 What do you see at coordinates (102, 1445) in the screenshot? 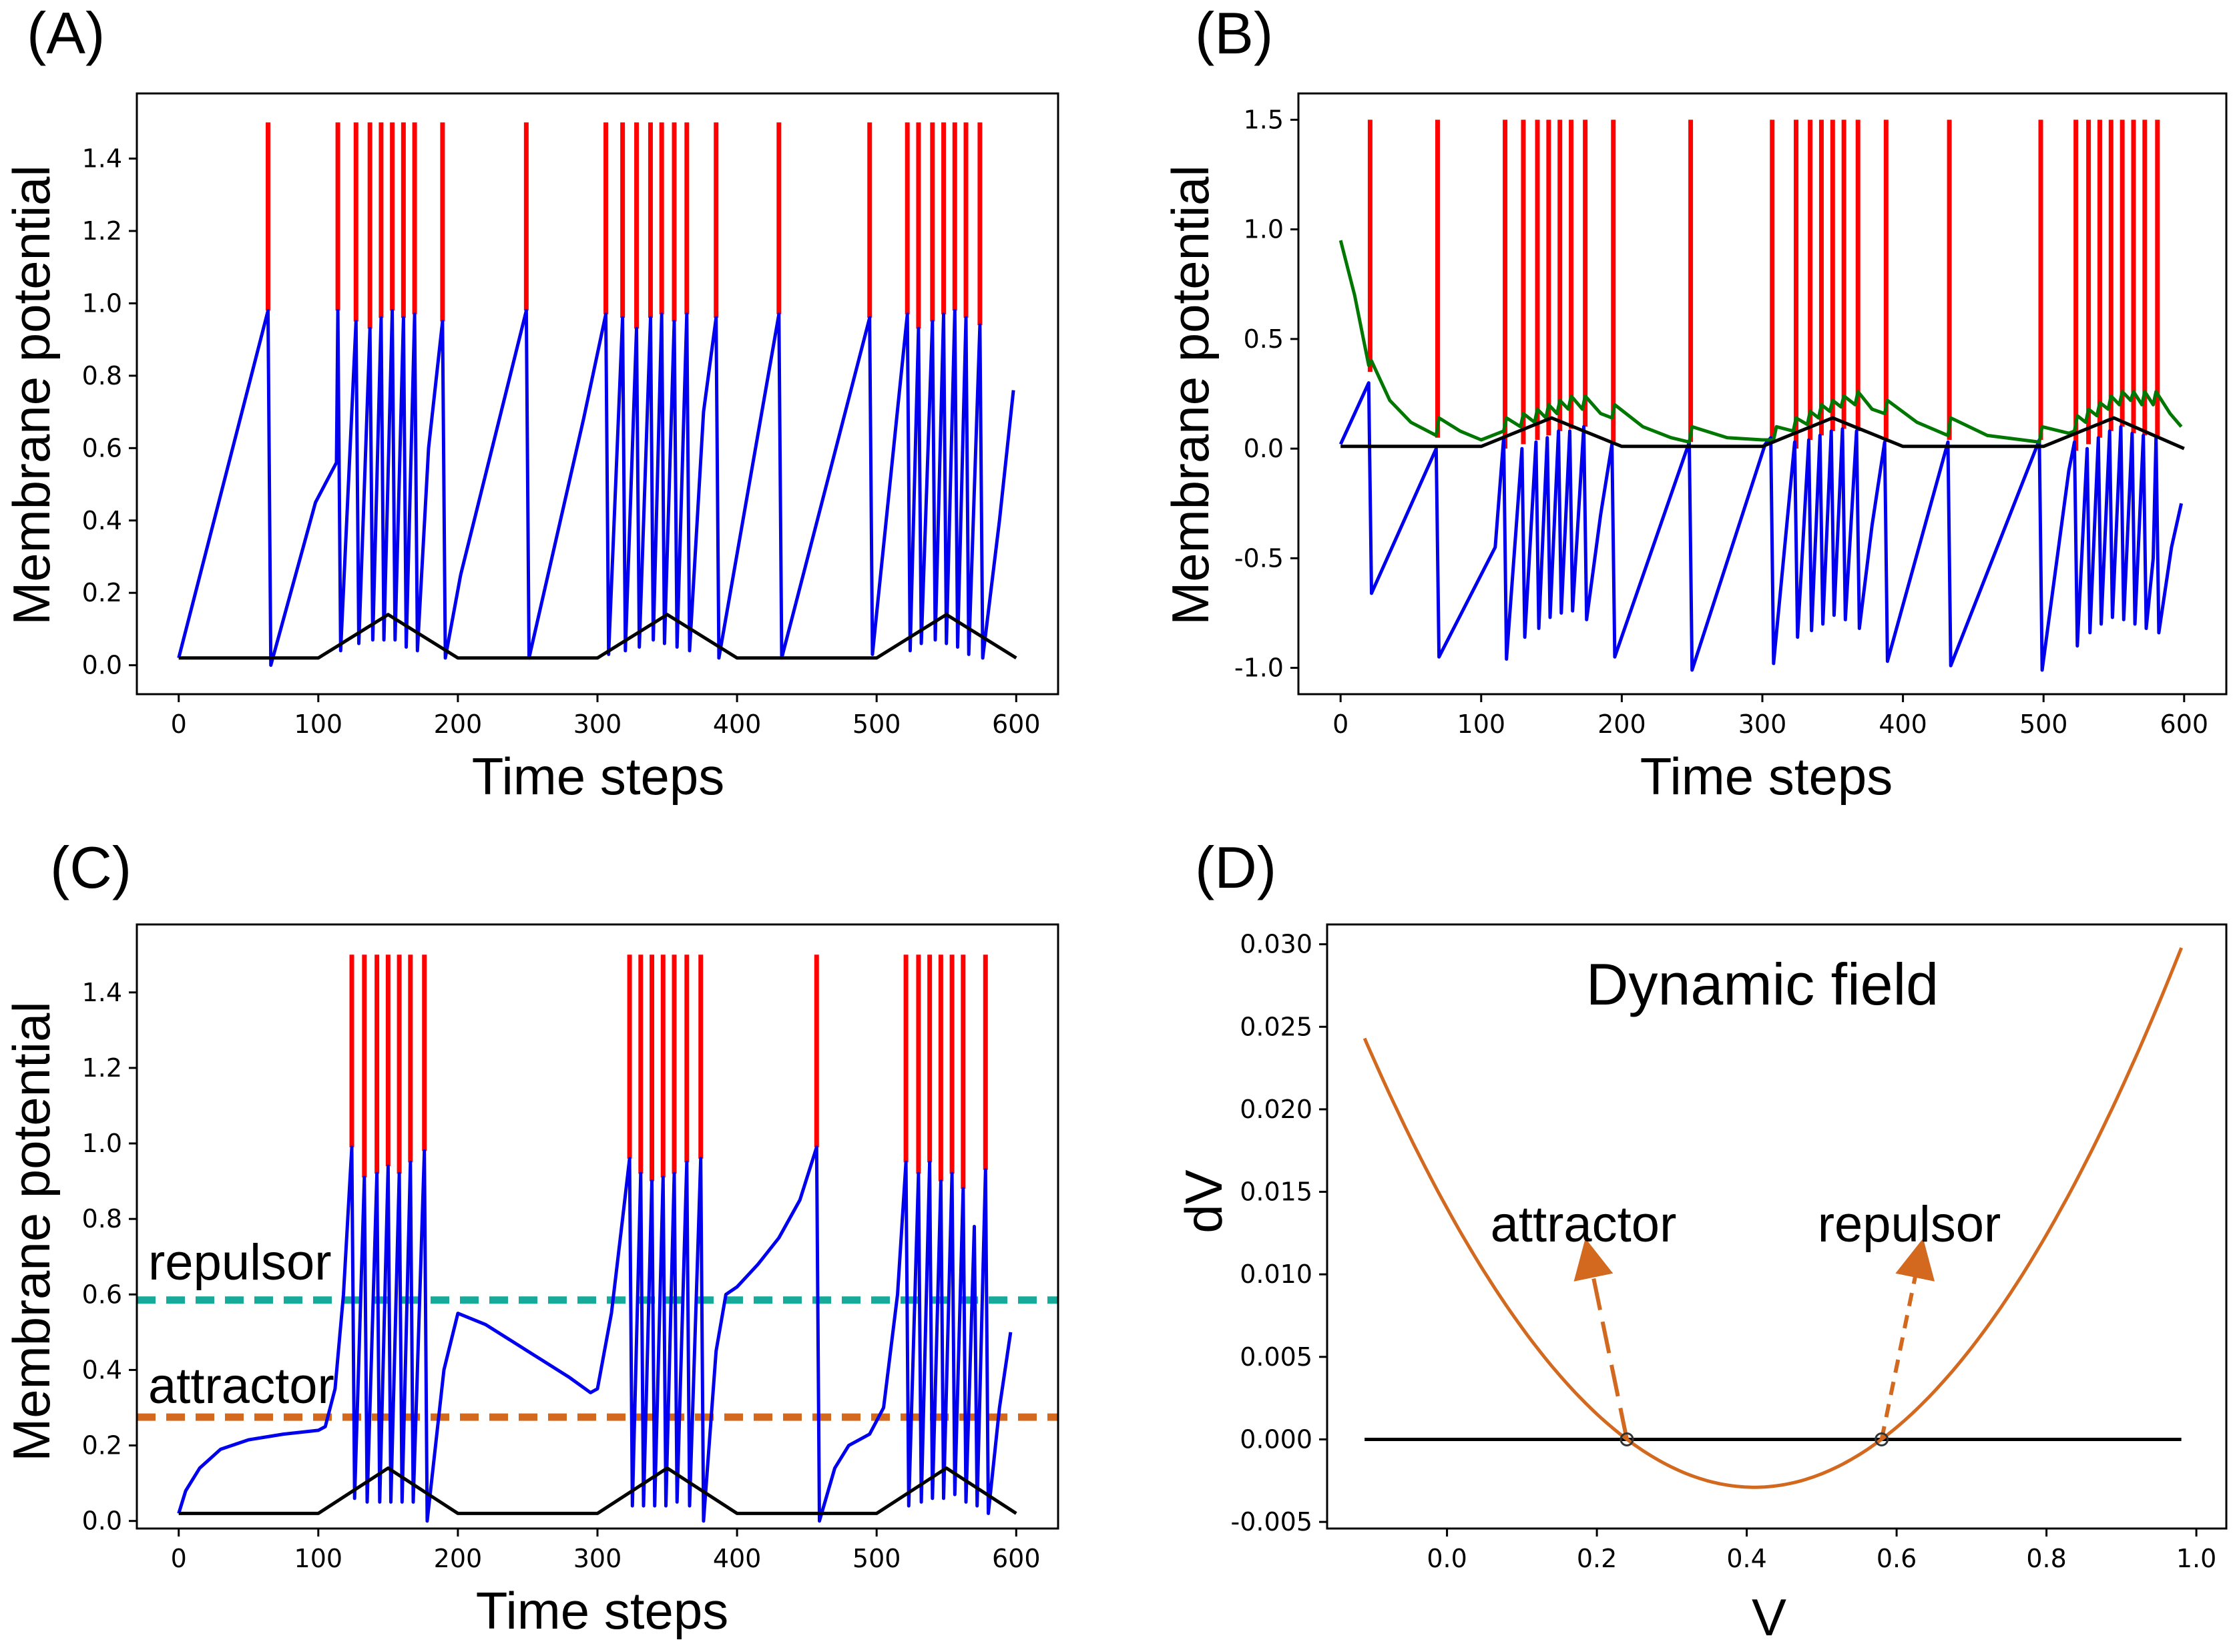
I see `y-tick-label-c: 0.2` at bounding box center [102, 1445].